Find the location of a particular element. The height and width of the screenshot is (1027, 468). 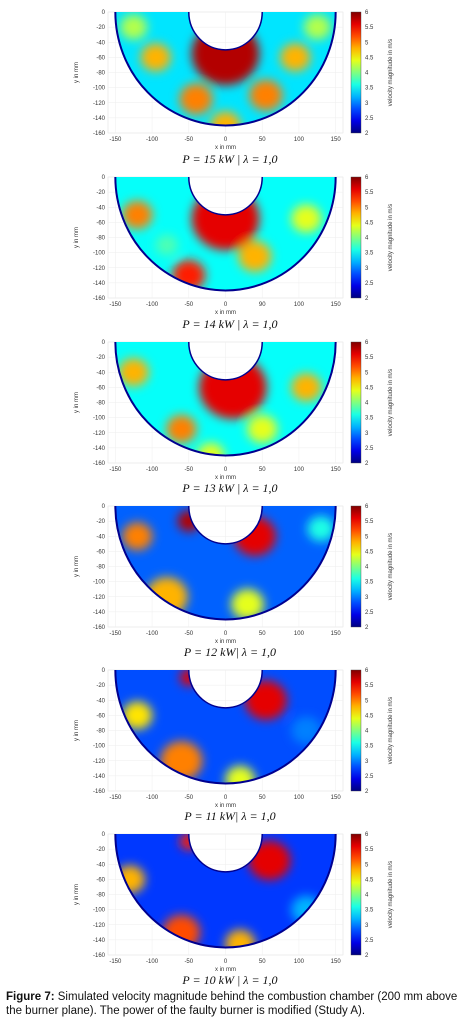

panel-subtitle: P = 15 kW | λ = 1,0 is located at coordinates (230, 159).